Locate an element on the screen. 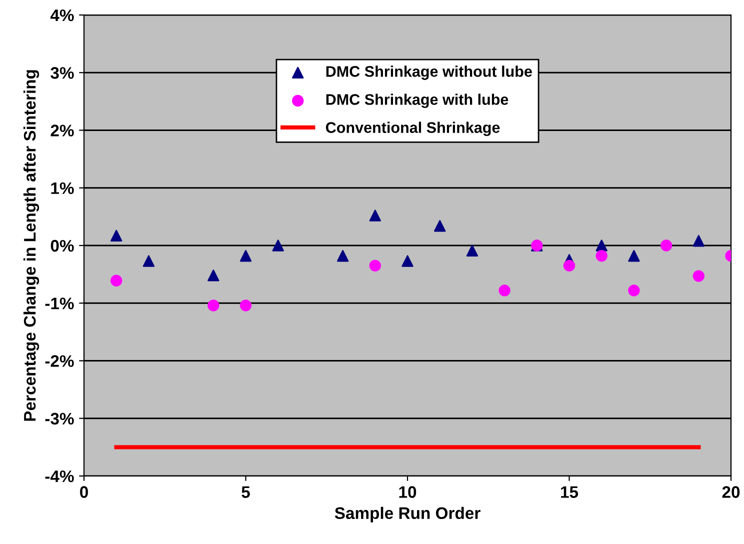  x-tick-label: 5 is located at coordinates (246, 492).